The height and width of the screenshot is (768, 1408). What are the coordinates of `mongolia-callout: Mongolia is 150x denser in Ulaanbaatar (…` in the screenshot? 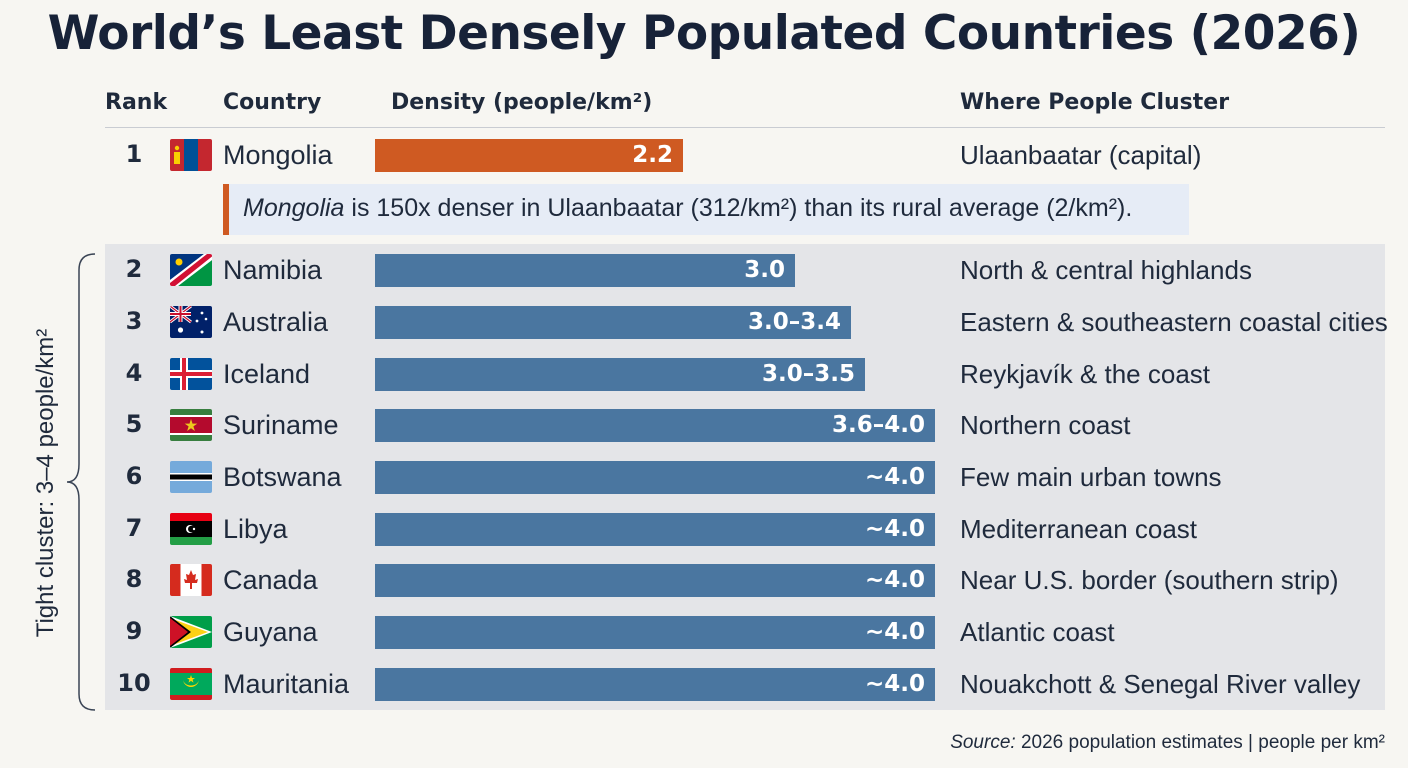 It's located at (706, 209).